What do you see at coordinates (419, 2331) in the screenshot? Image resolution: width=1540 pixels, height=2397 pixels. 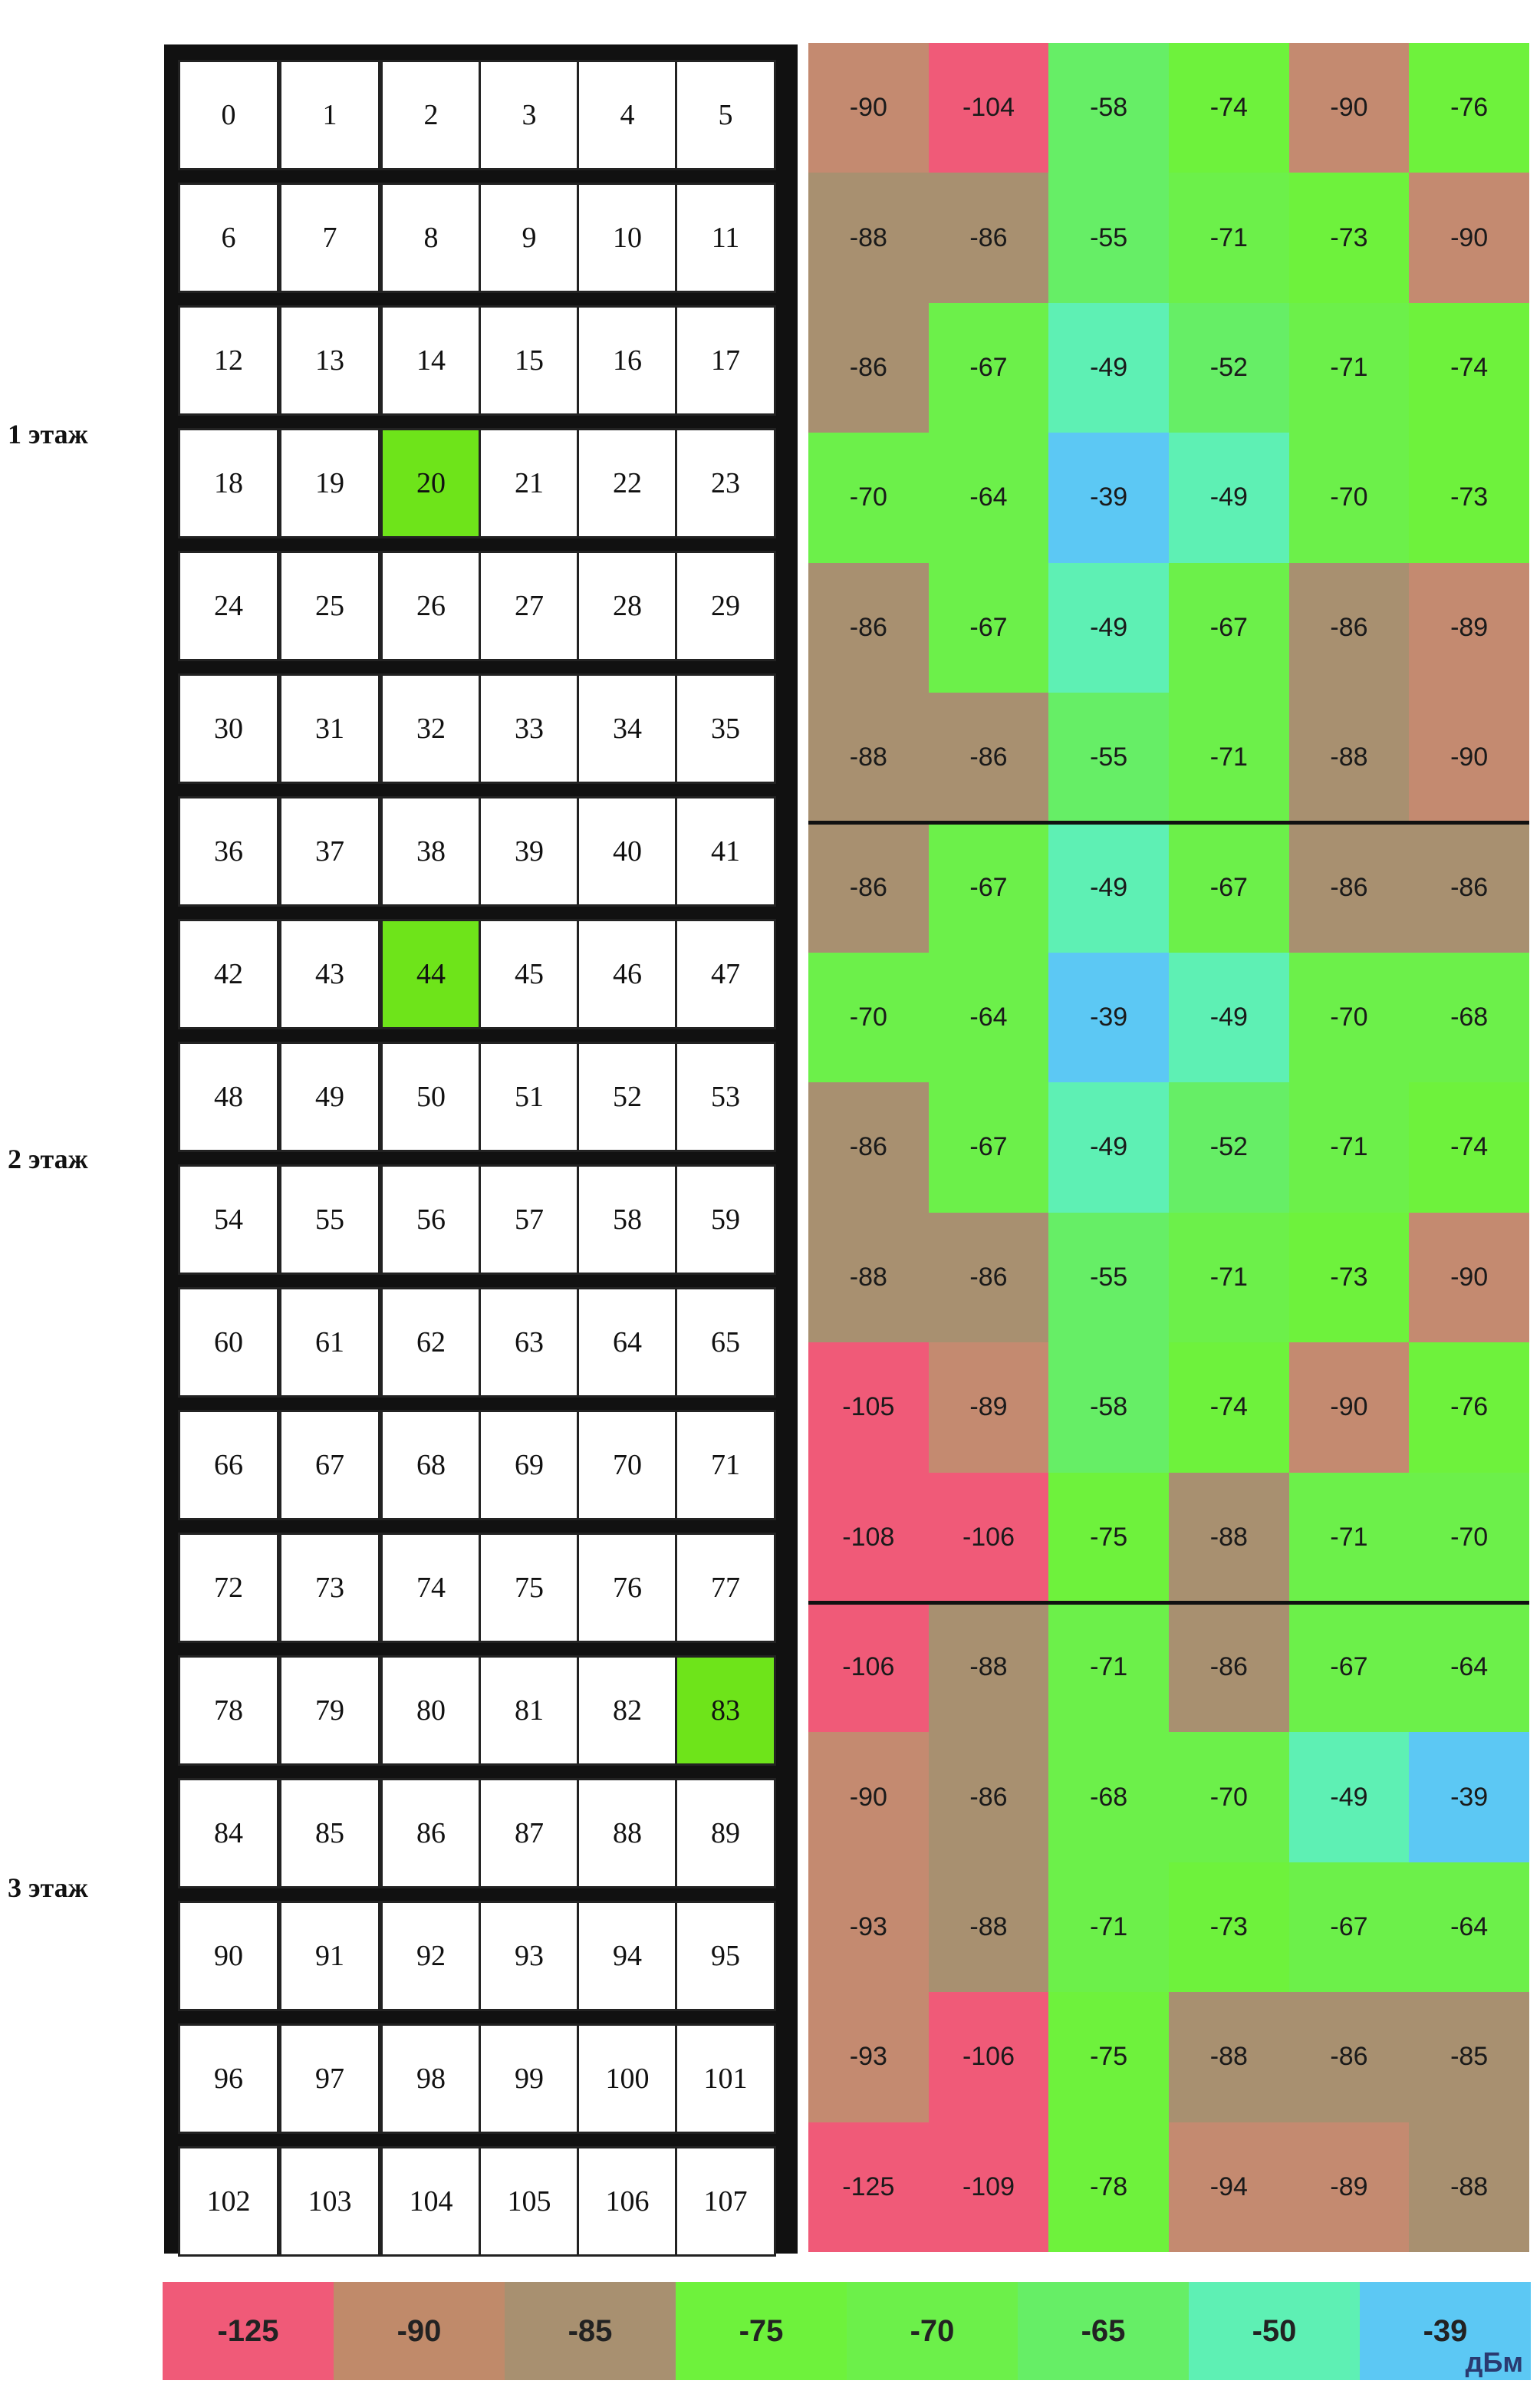 I see `legend-item: -90` at bounding box center [419, 2331].